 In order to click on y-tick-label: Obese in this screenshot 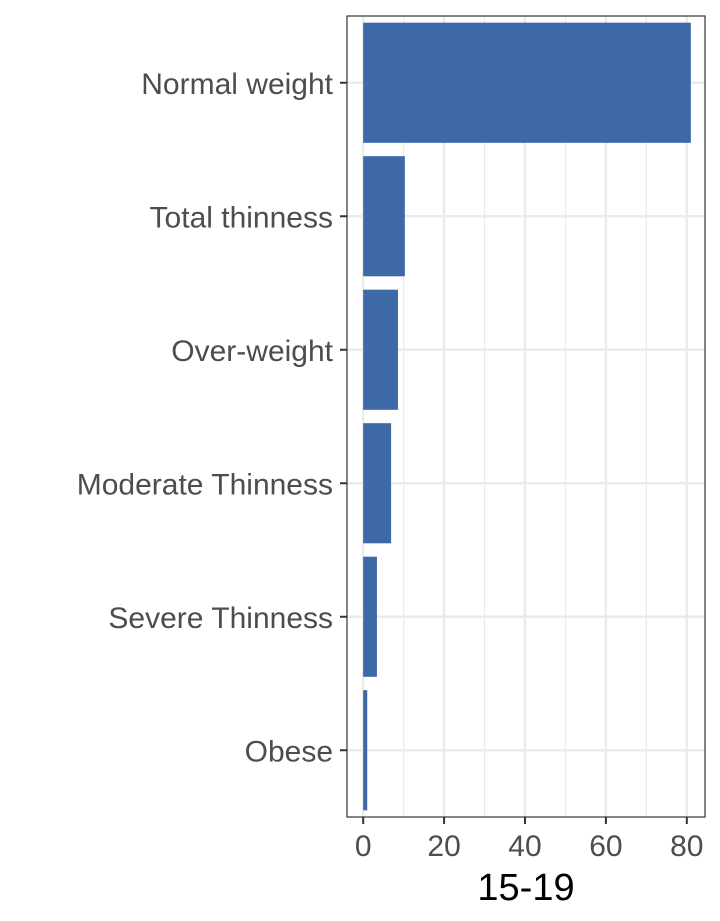, I will do `click(289, 751)`.